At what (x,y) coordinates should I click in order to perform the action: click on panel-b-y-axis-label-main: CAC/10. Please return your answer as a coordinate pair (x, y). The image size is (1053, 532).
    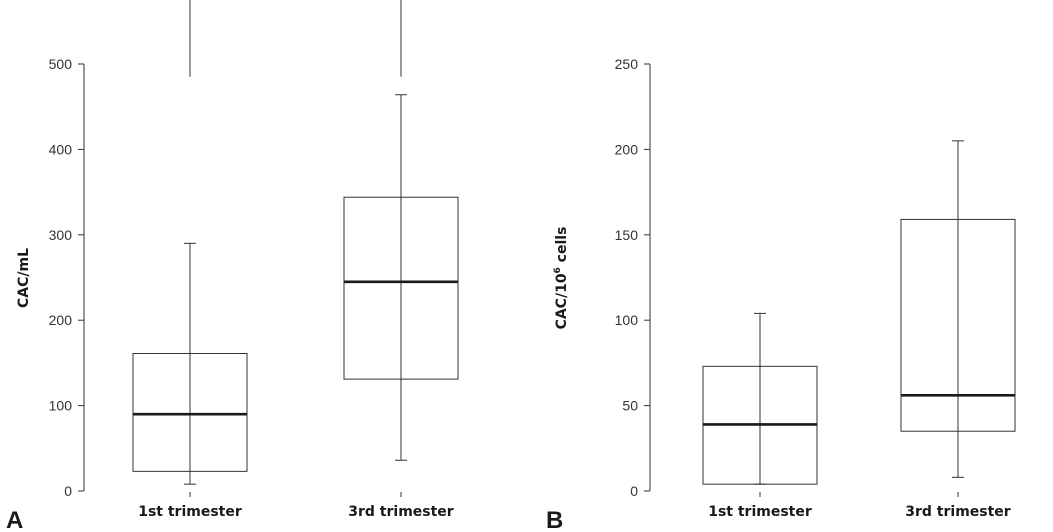
    Looking at the image, I should click on (562, 301).